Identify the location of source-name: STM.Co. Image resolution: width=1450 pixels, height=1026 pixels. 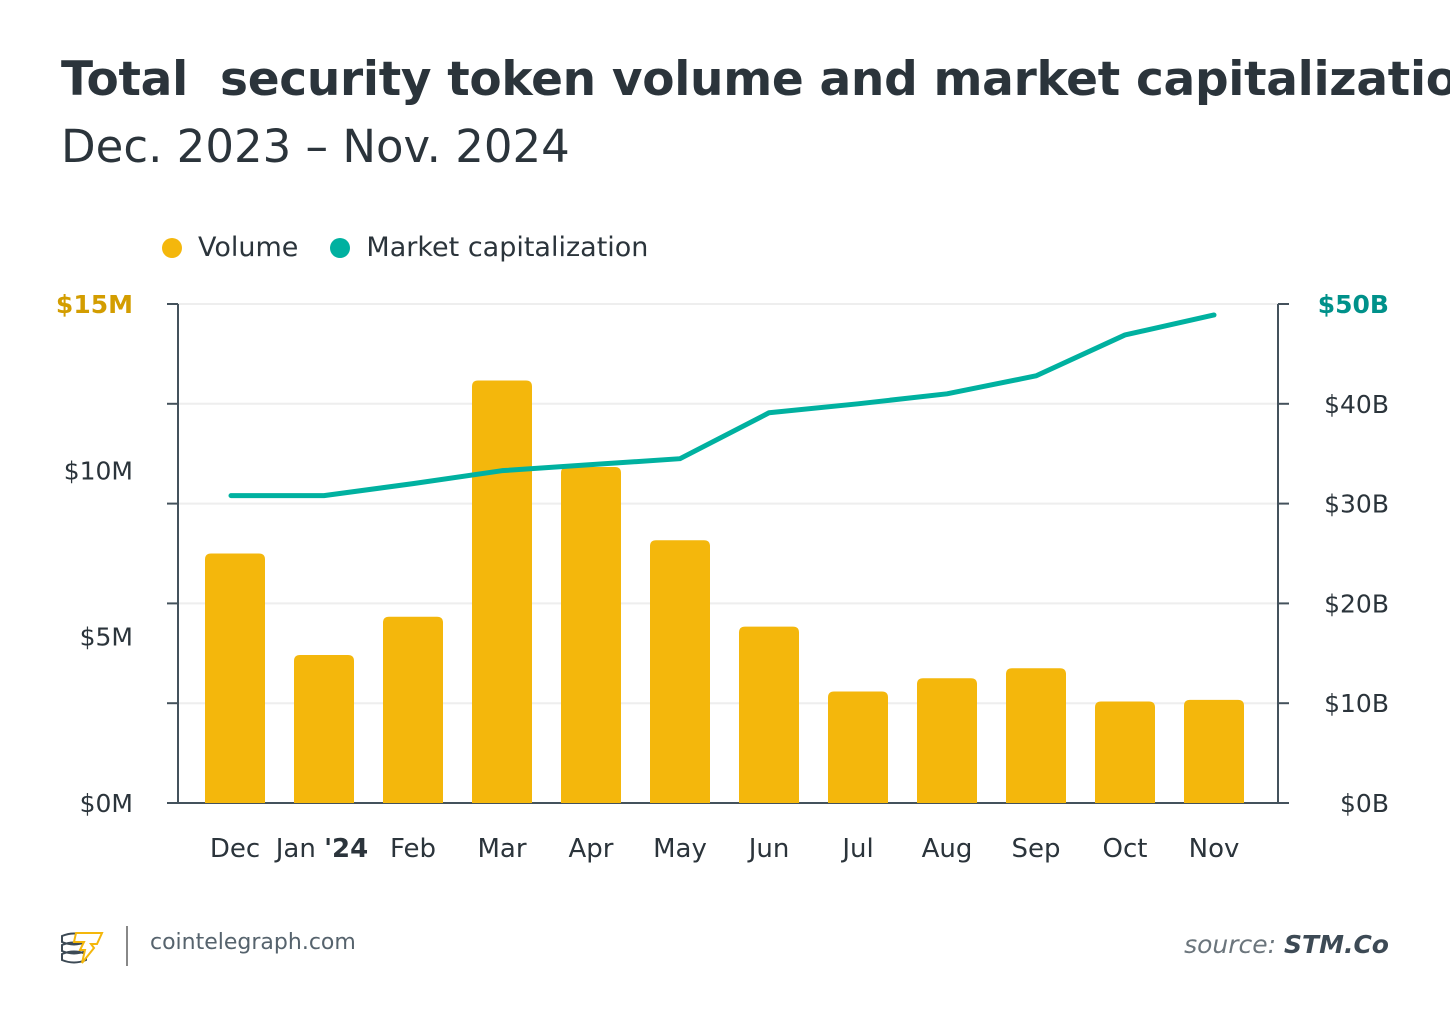
(1336, 944).